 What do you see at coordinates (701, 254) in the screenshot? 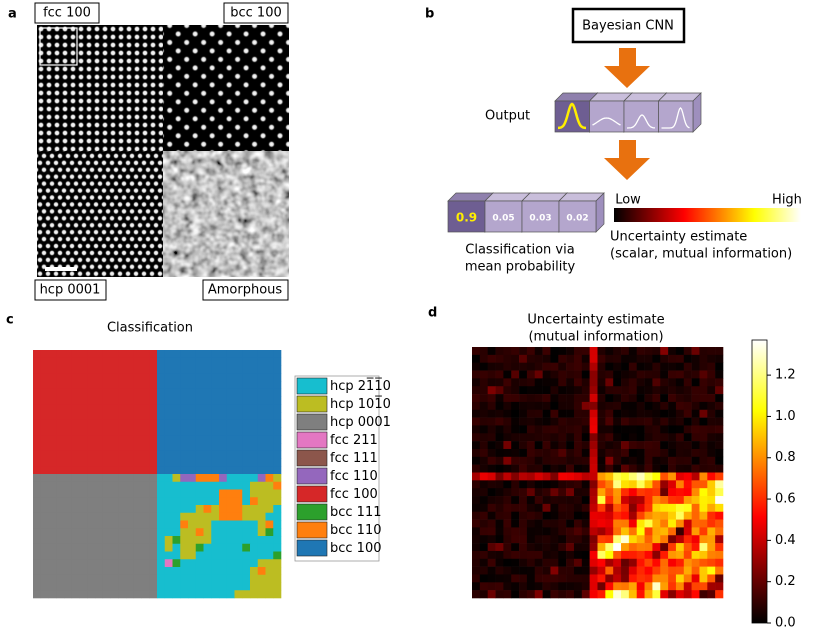
I see `colorbar-caption: (scalar, mutual information)` at bounding box center [701, 254].